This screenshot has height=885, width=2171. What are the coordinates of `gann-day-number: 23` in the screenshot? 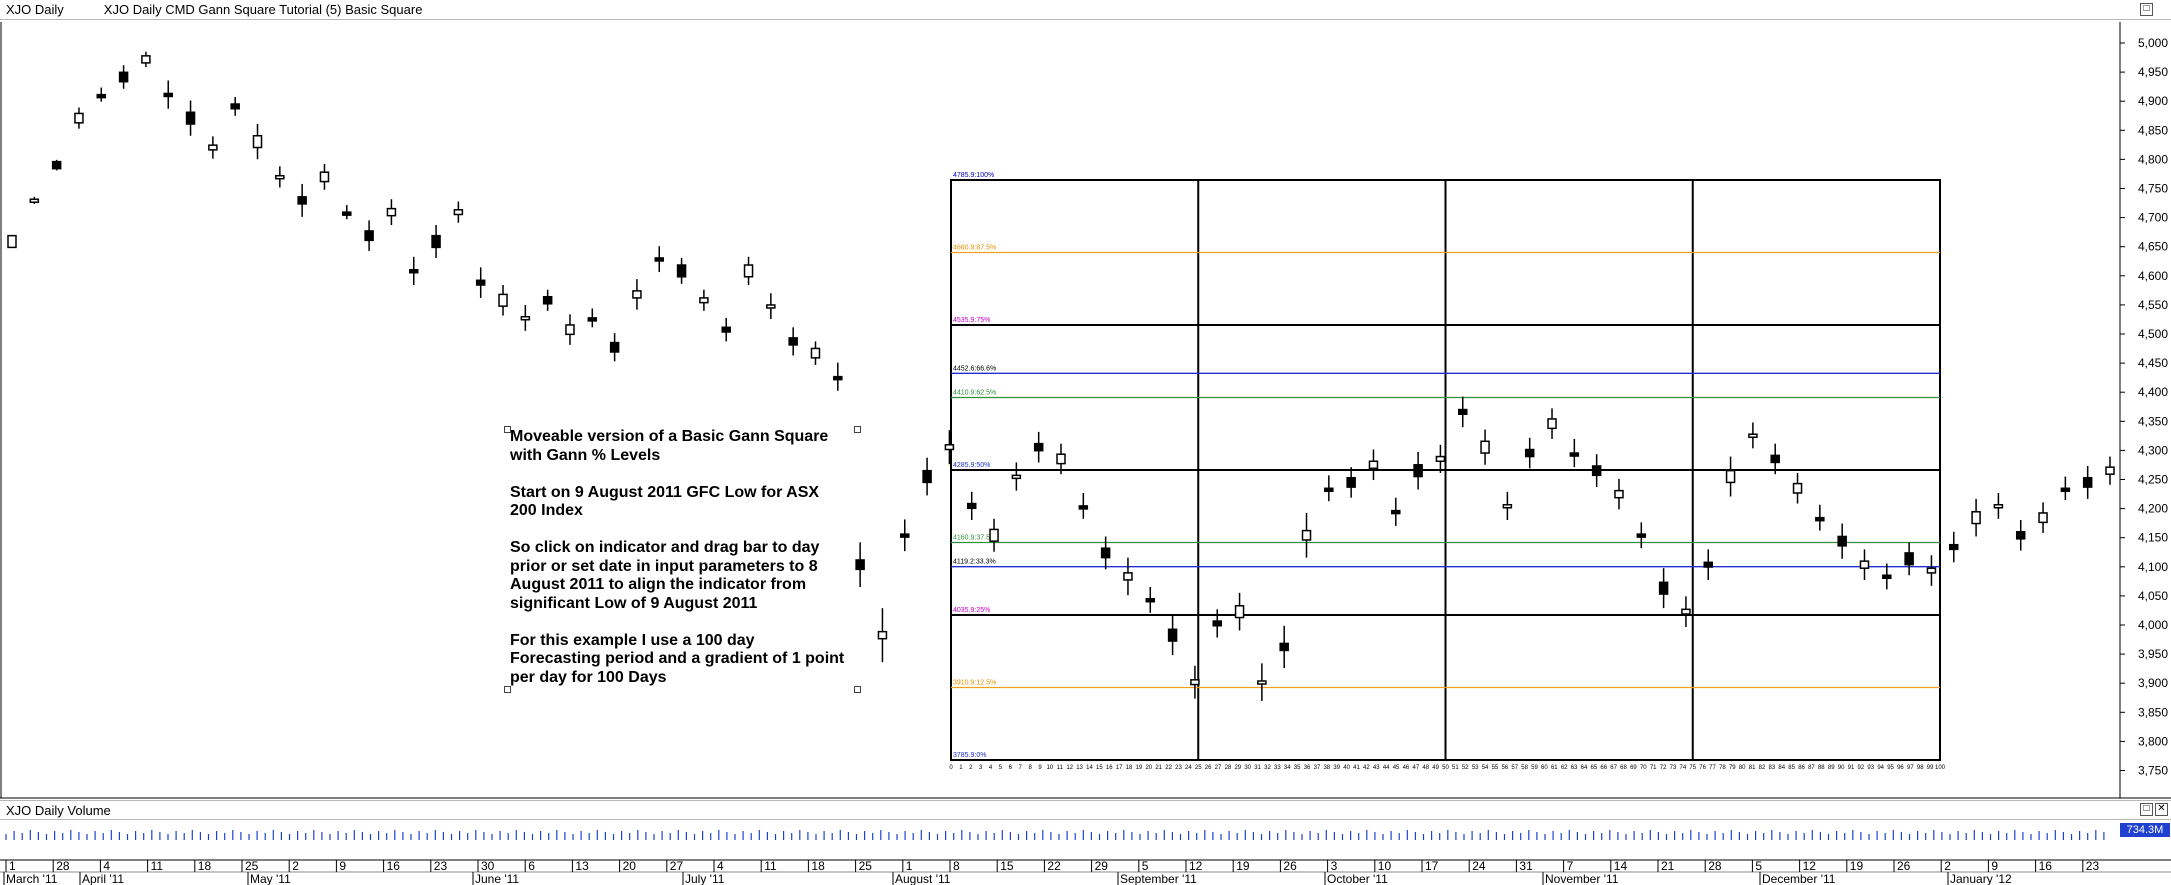 It's located at (1178, 768).